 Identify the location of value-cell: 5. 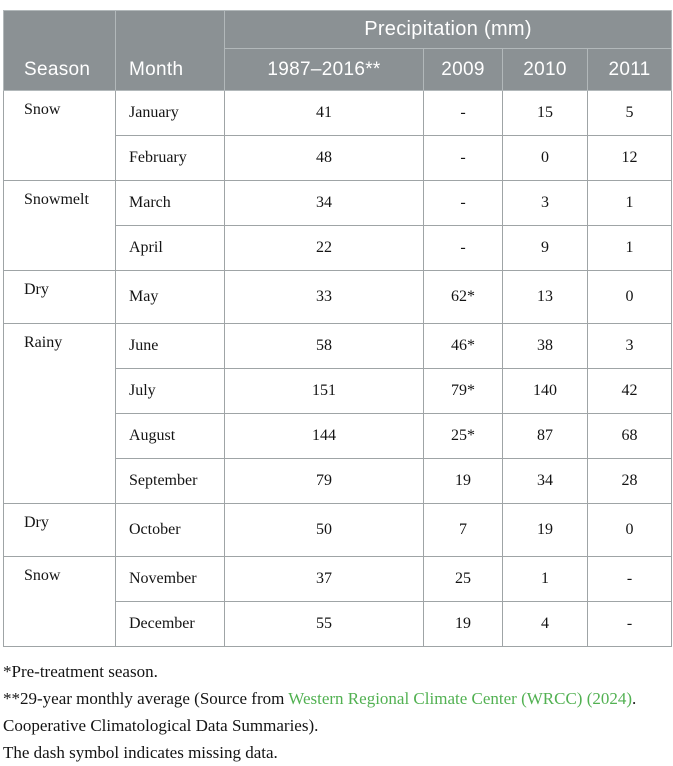
(629, 113).